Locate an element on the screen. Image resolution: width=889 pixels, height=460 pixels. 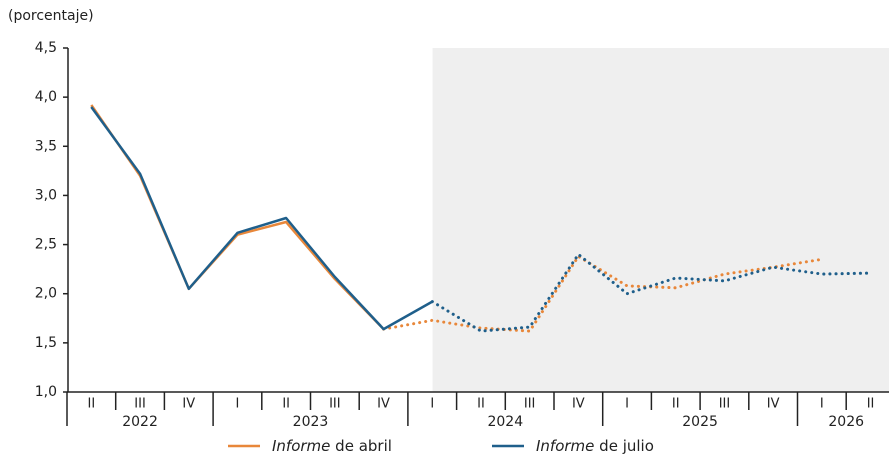
x-group-label: 2024 is located at coordinates (505, 422).